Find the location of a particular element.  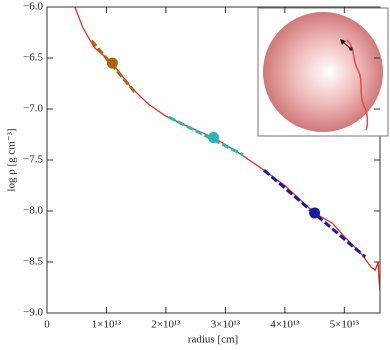

x-axis-label: radius [cm] is located at coordinates (213, 340).